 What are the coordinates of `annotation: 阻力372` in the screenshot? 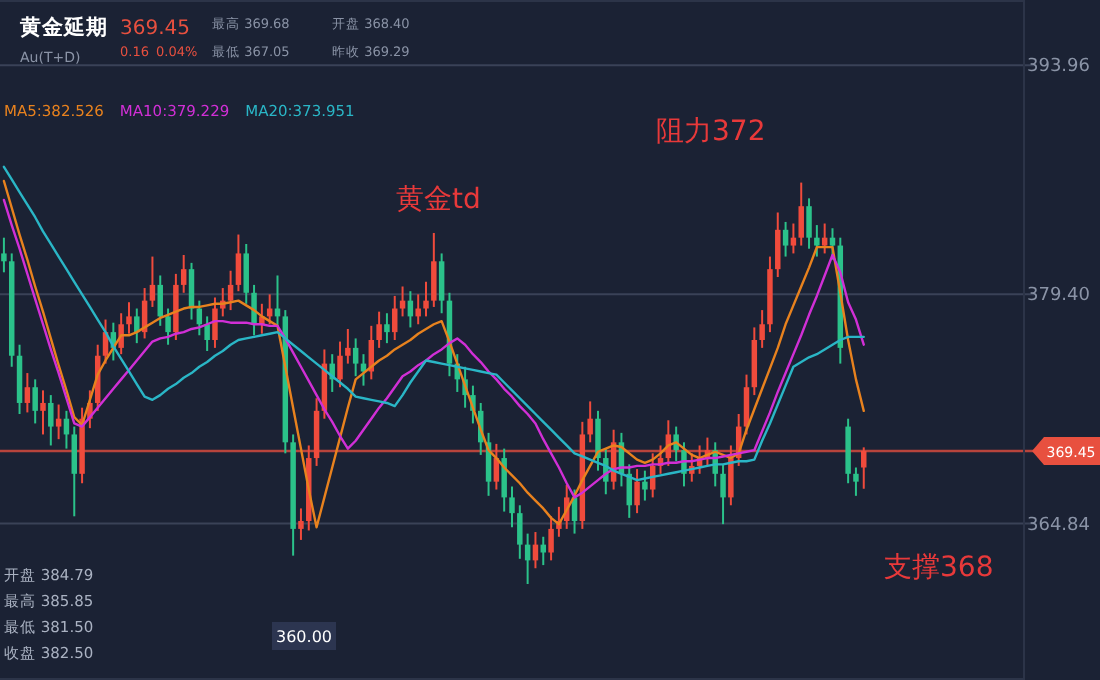 It's located at (711, 132).